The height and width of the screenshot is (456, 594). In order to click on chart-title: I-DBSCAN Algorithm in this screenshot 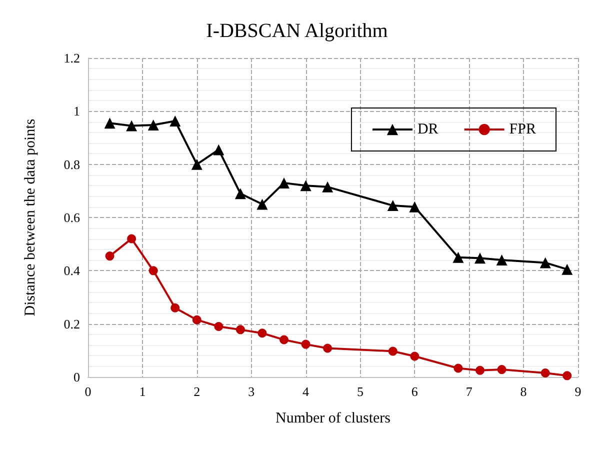, I will do `click(297, 31)`.